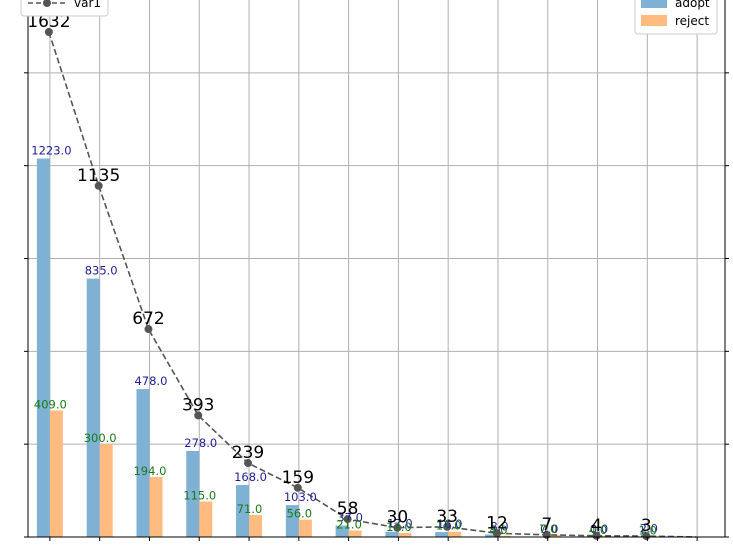 The height and width of the screenshot is (545, 733). What do you see at coordinates (50, 404) in the screenshot?
I see `label-reject: 409.0` at bounding box center [50, 404].